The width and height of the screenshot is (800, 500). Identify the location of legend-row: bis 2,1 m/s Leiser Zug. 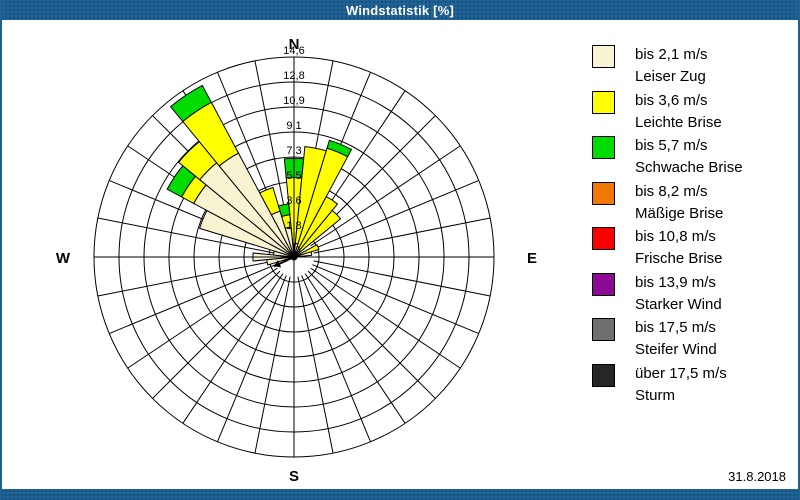
(692, 67).